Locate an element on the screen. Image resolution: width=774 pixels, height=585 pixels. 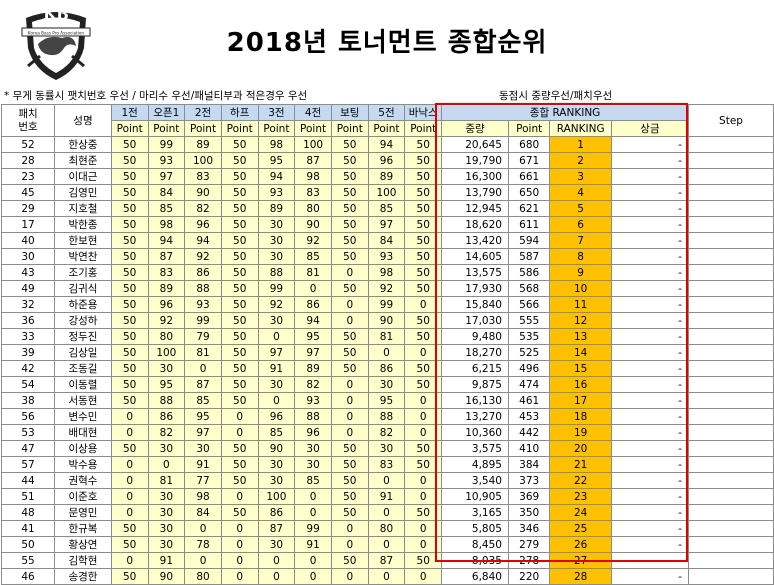
angler-name-cell: 지호철 is located at coordinates (83, 208).